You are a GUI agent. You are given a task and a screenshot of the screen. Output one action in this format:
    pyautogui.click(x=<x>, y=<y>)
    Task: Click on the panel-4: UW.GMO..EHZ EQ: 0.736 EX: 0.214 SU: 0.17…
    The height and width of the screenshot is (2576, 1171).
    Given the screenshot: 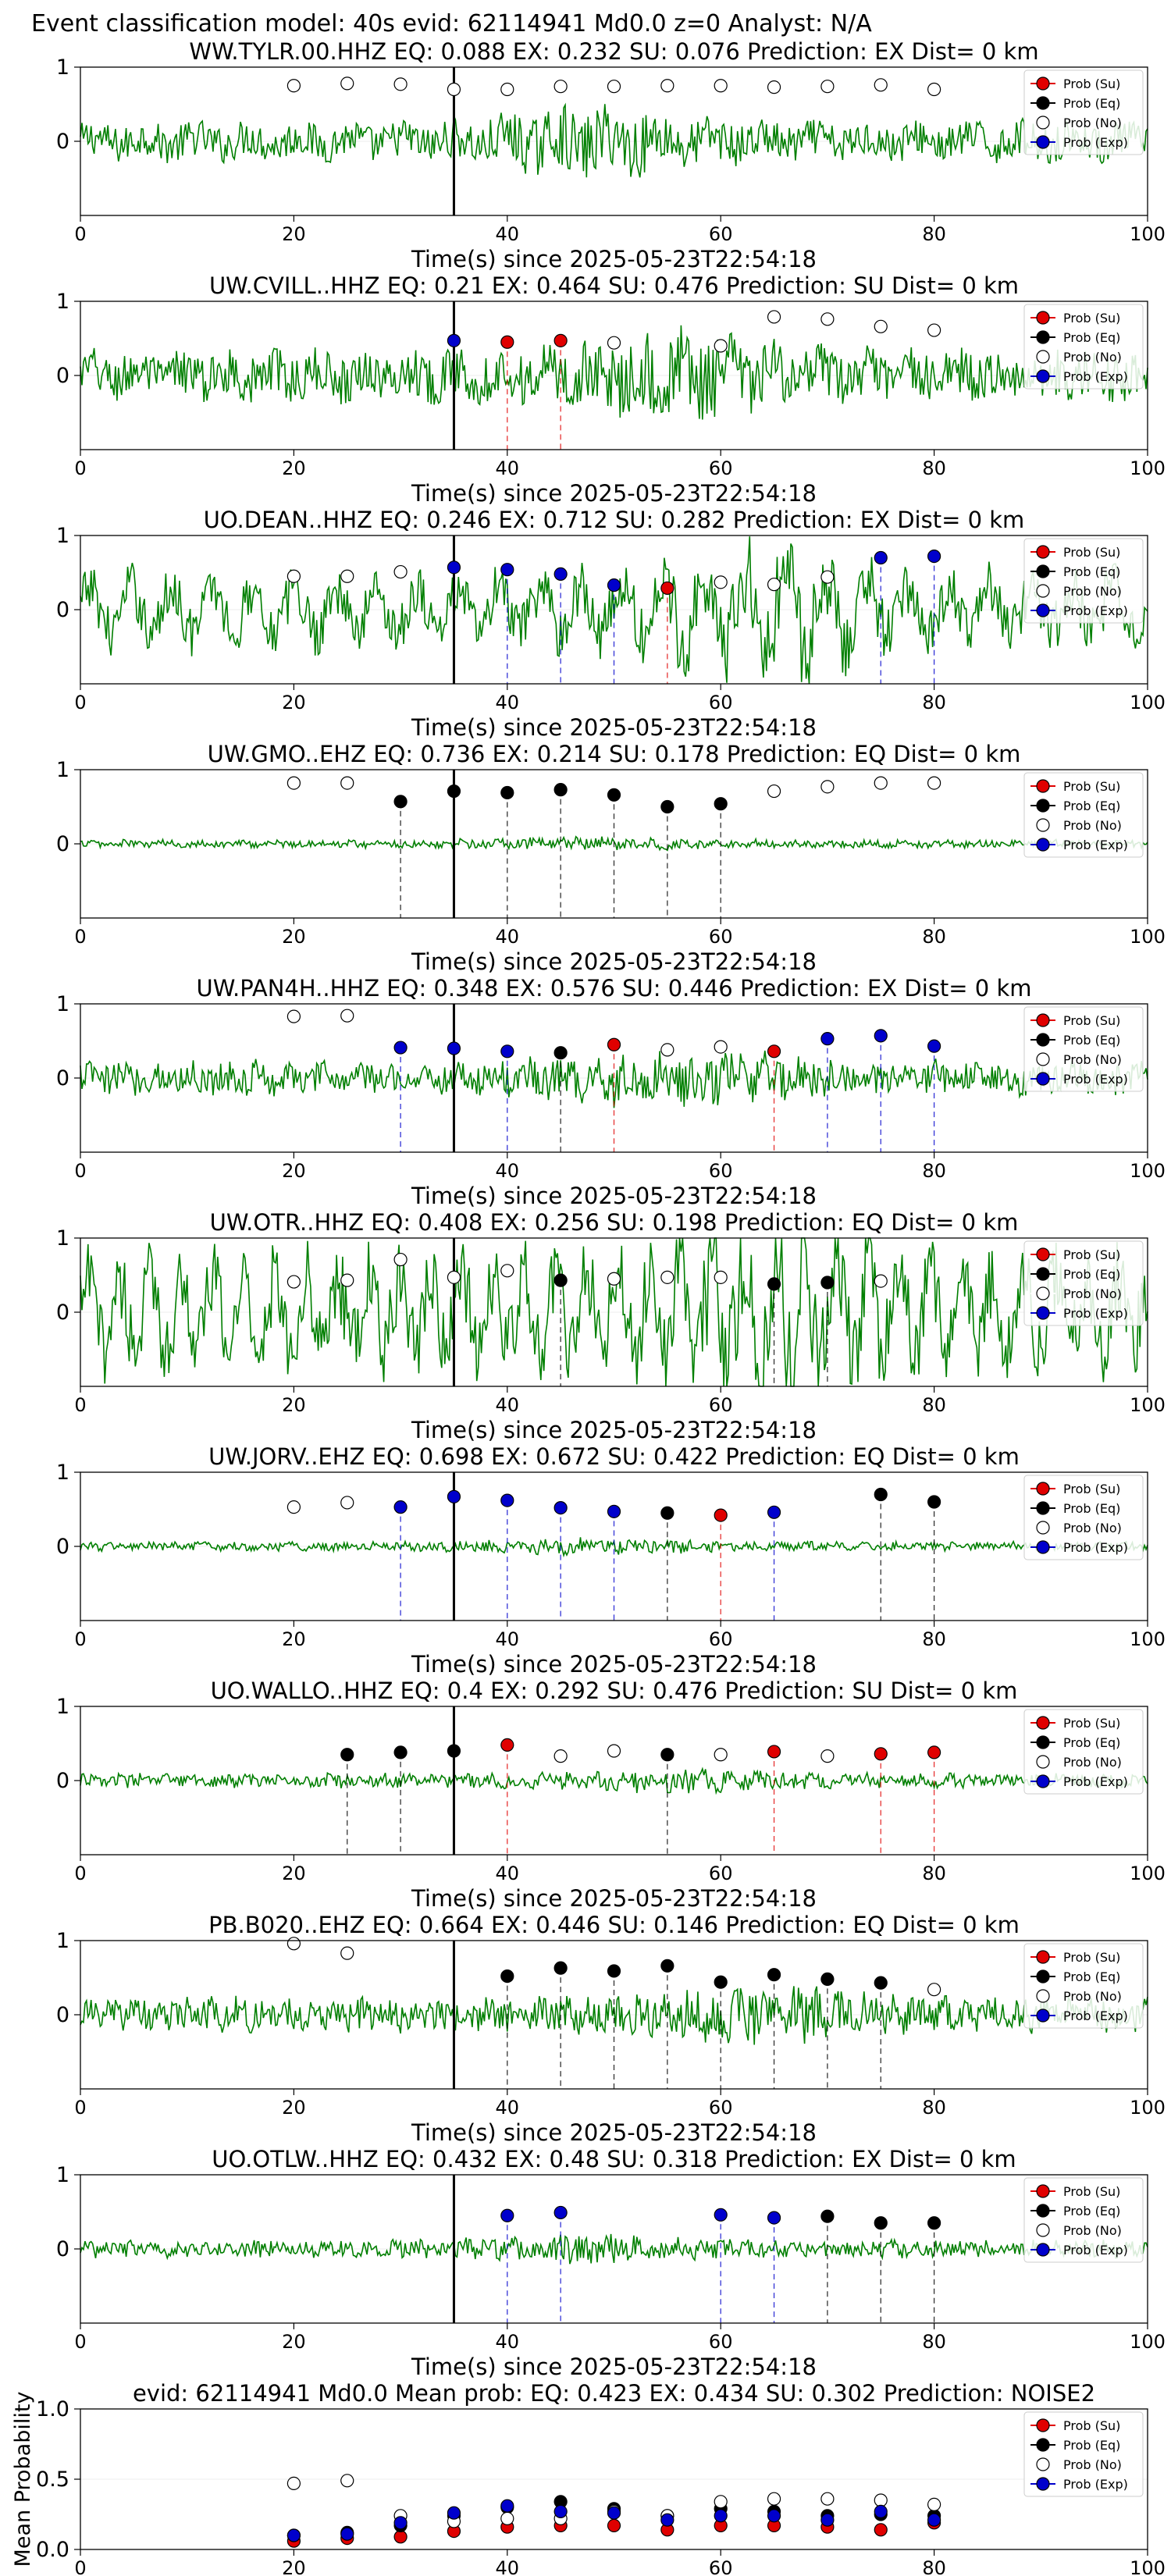 What is the action you would take?
    pyautogui.click(x=611, y=858)
    